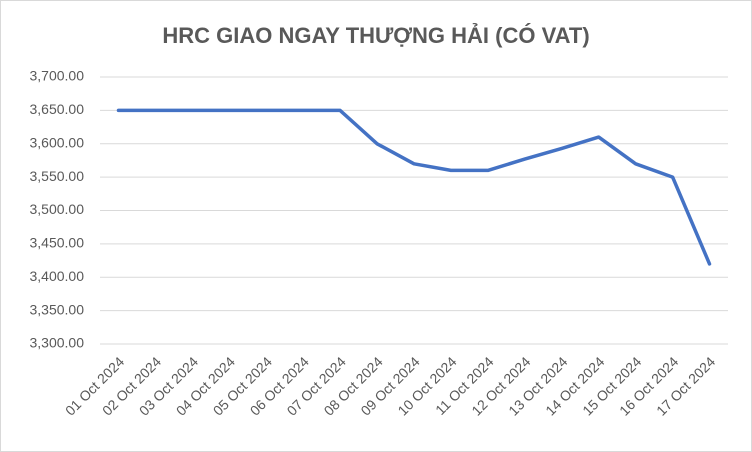  I want to click on y-tick-label: 3,350.00, so click(57, 309).